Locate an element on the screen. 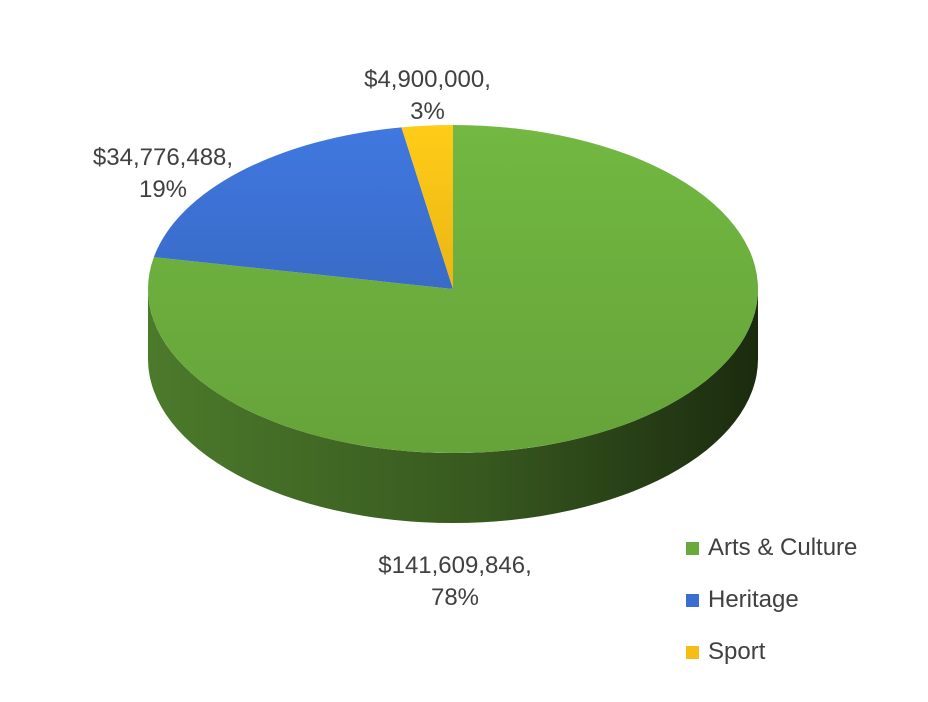 This screenshot has height=702, width=928. legend-item-heritage: Heritage is located at coordinates (771, 600).